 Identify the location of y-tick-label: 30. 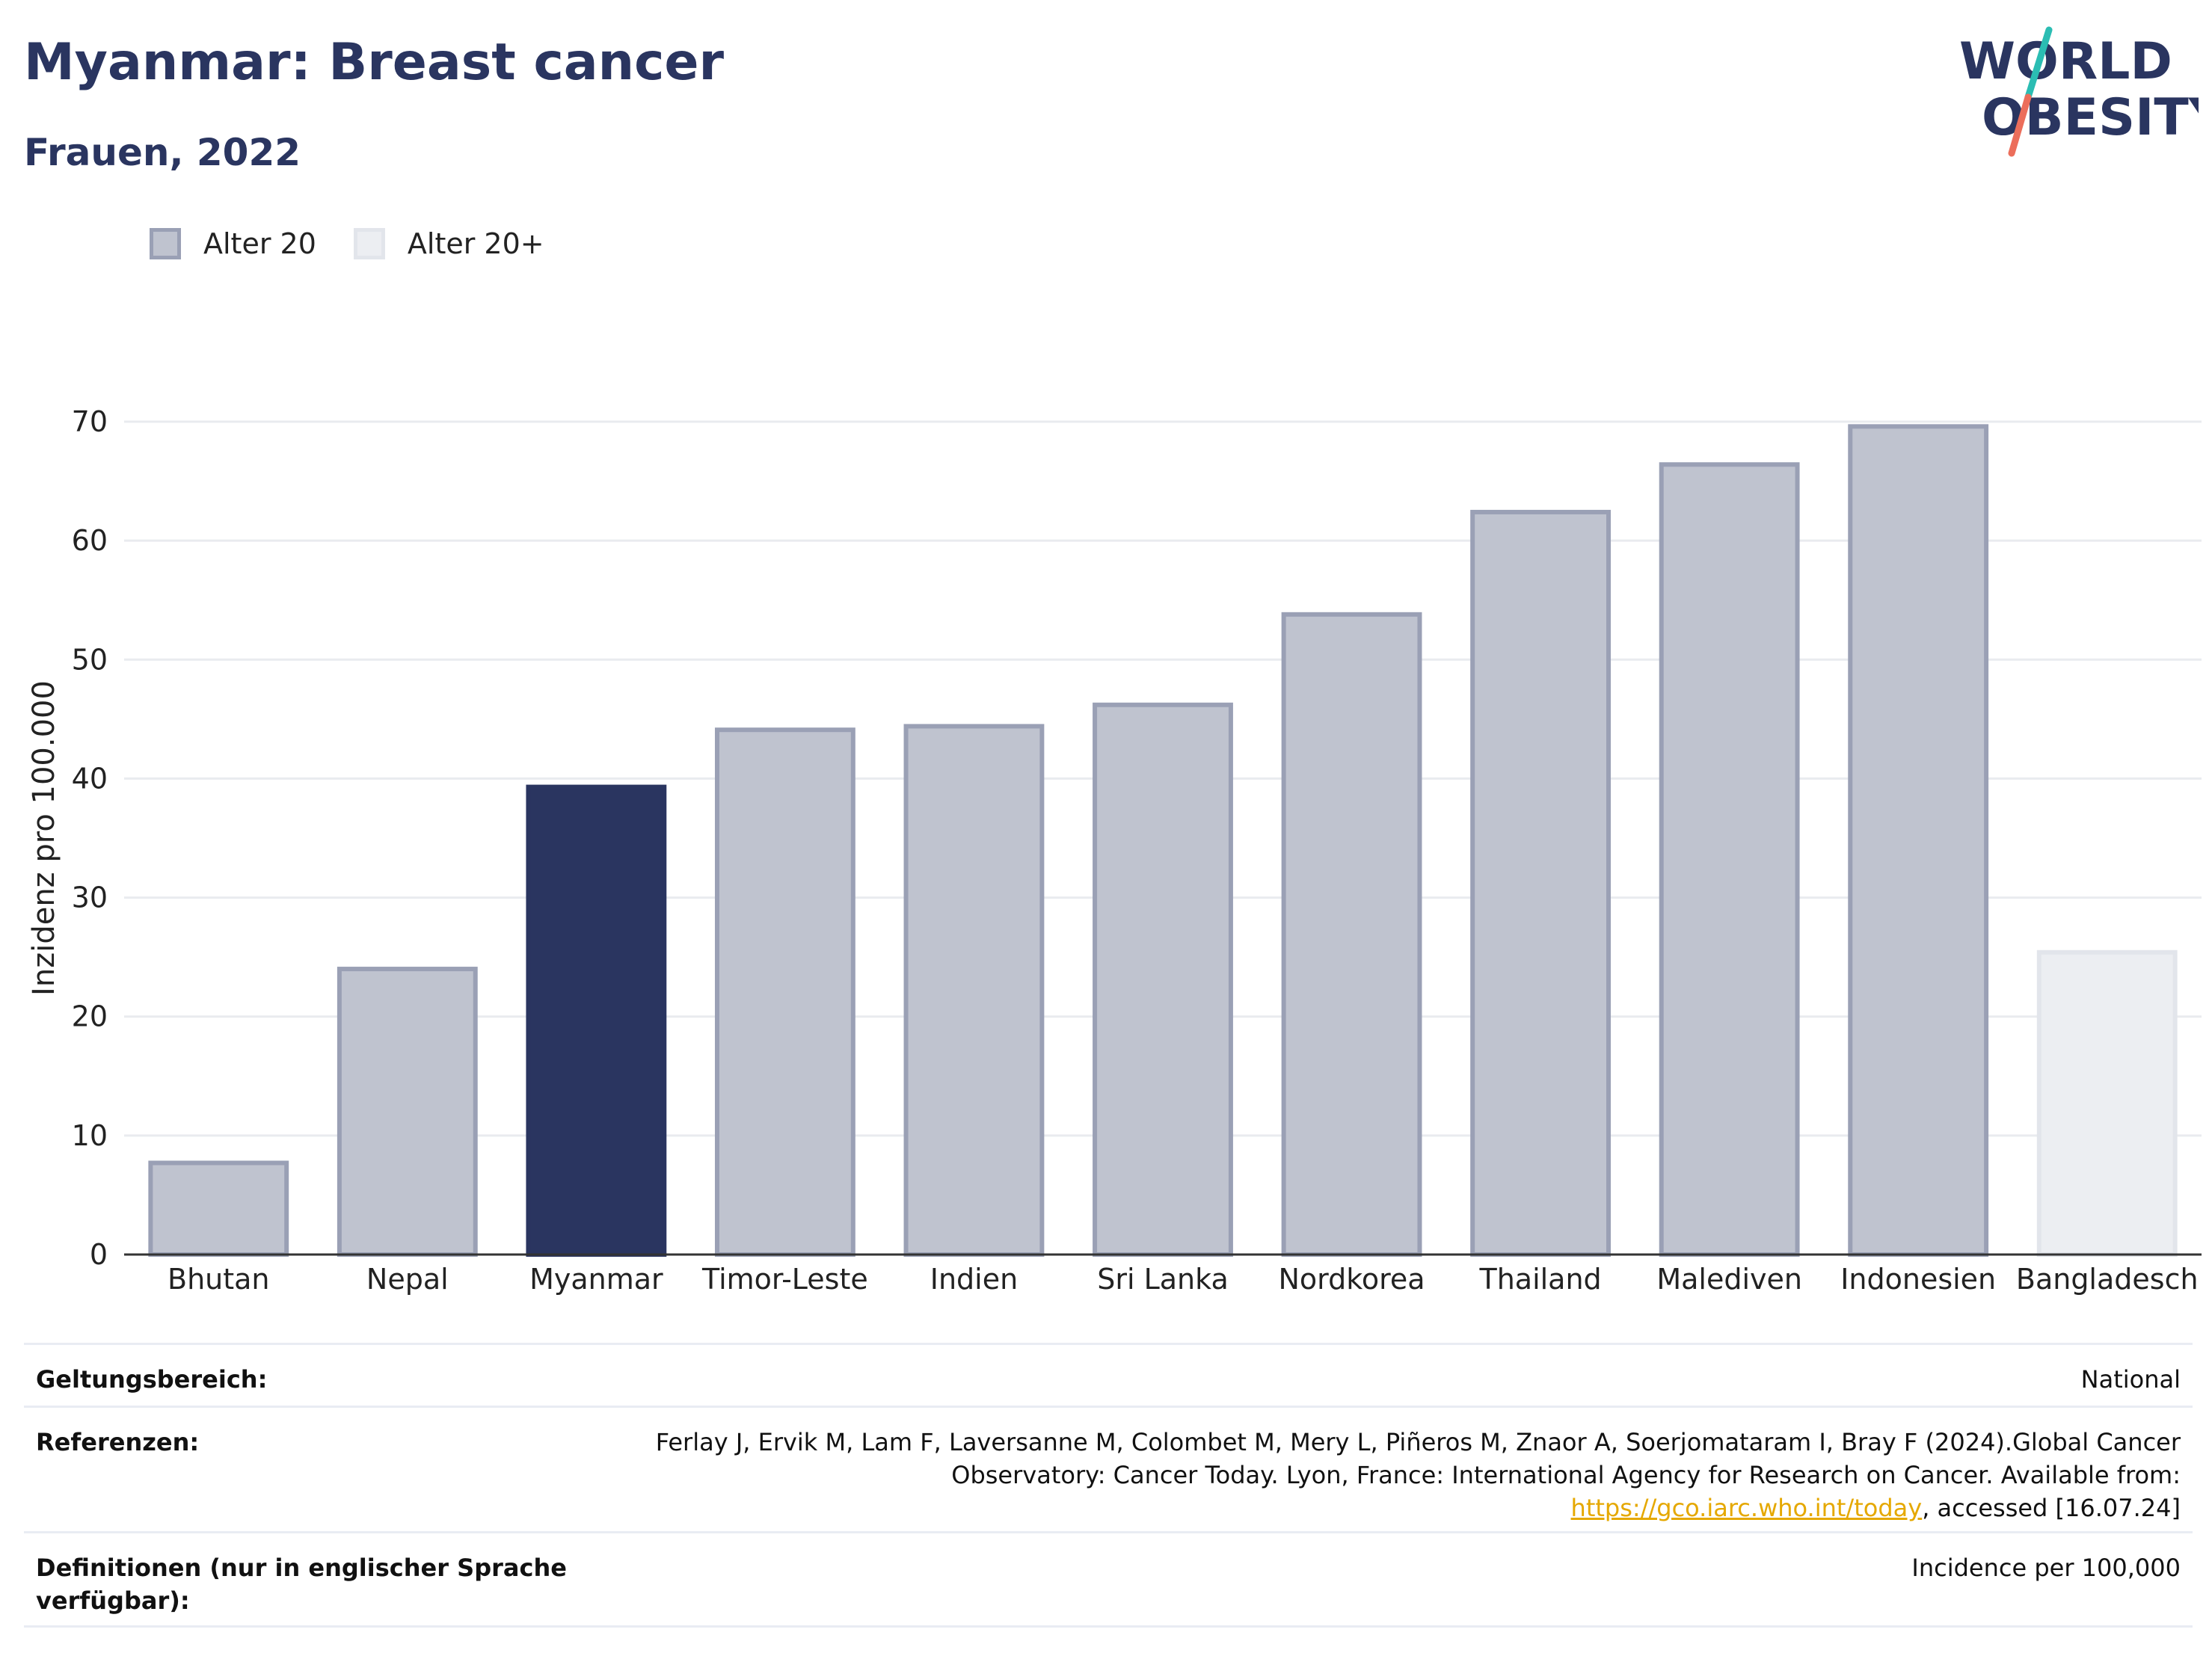
(90, 897).